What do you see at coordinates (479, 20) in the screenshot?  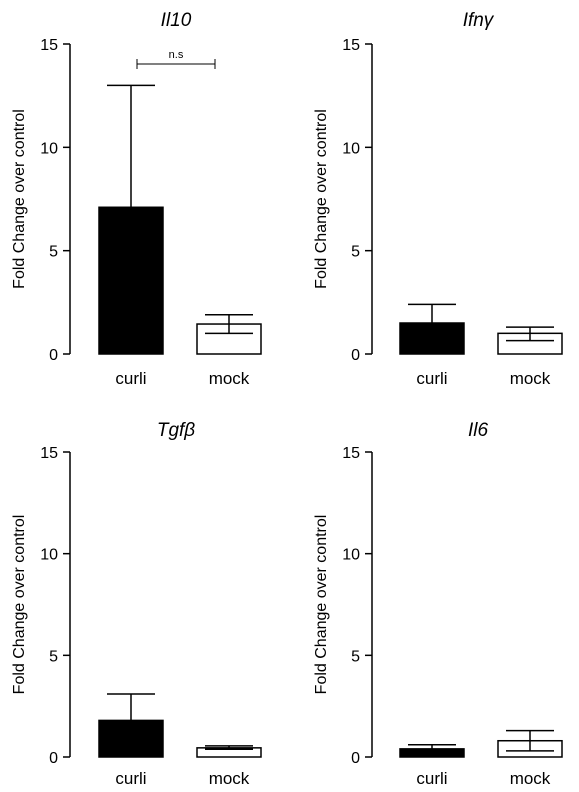 I see `chart-title: Ifnγ` at bounding box center [479, 20].